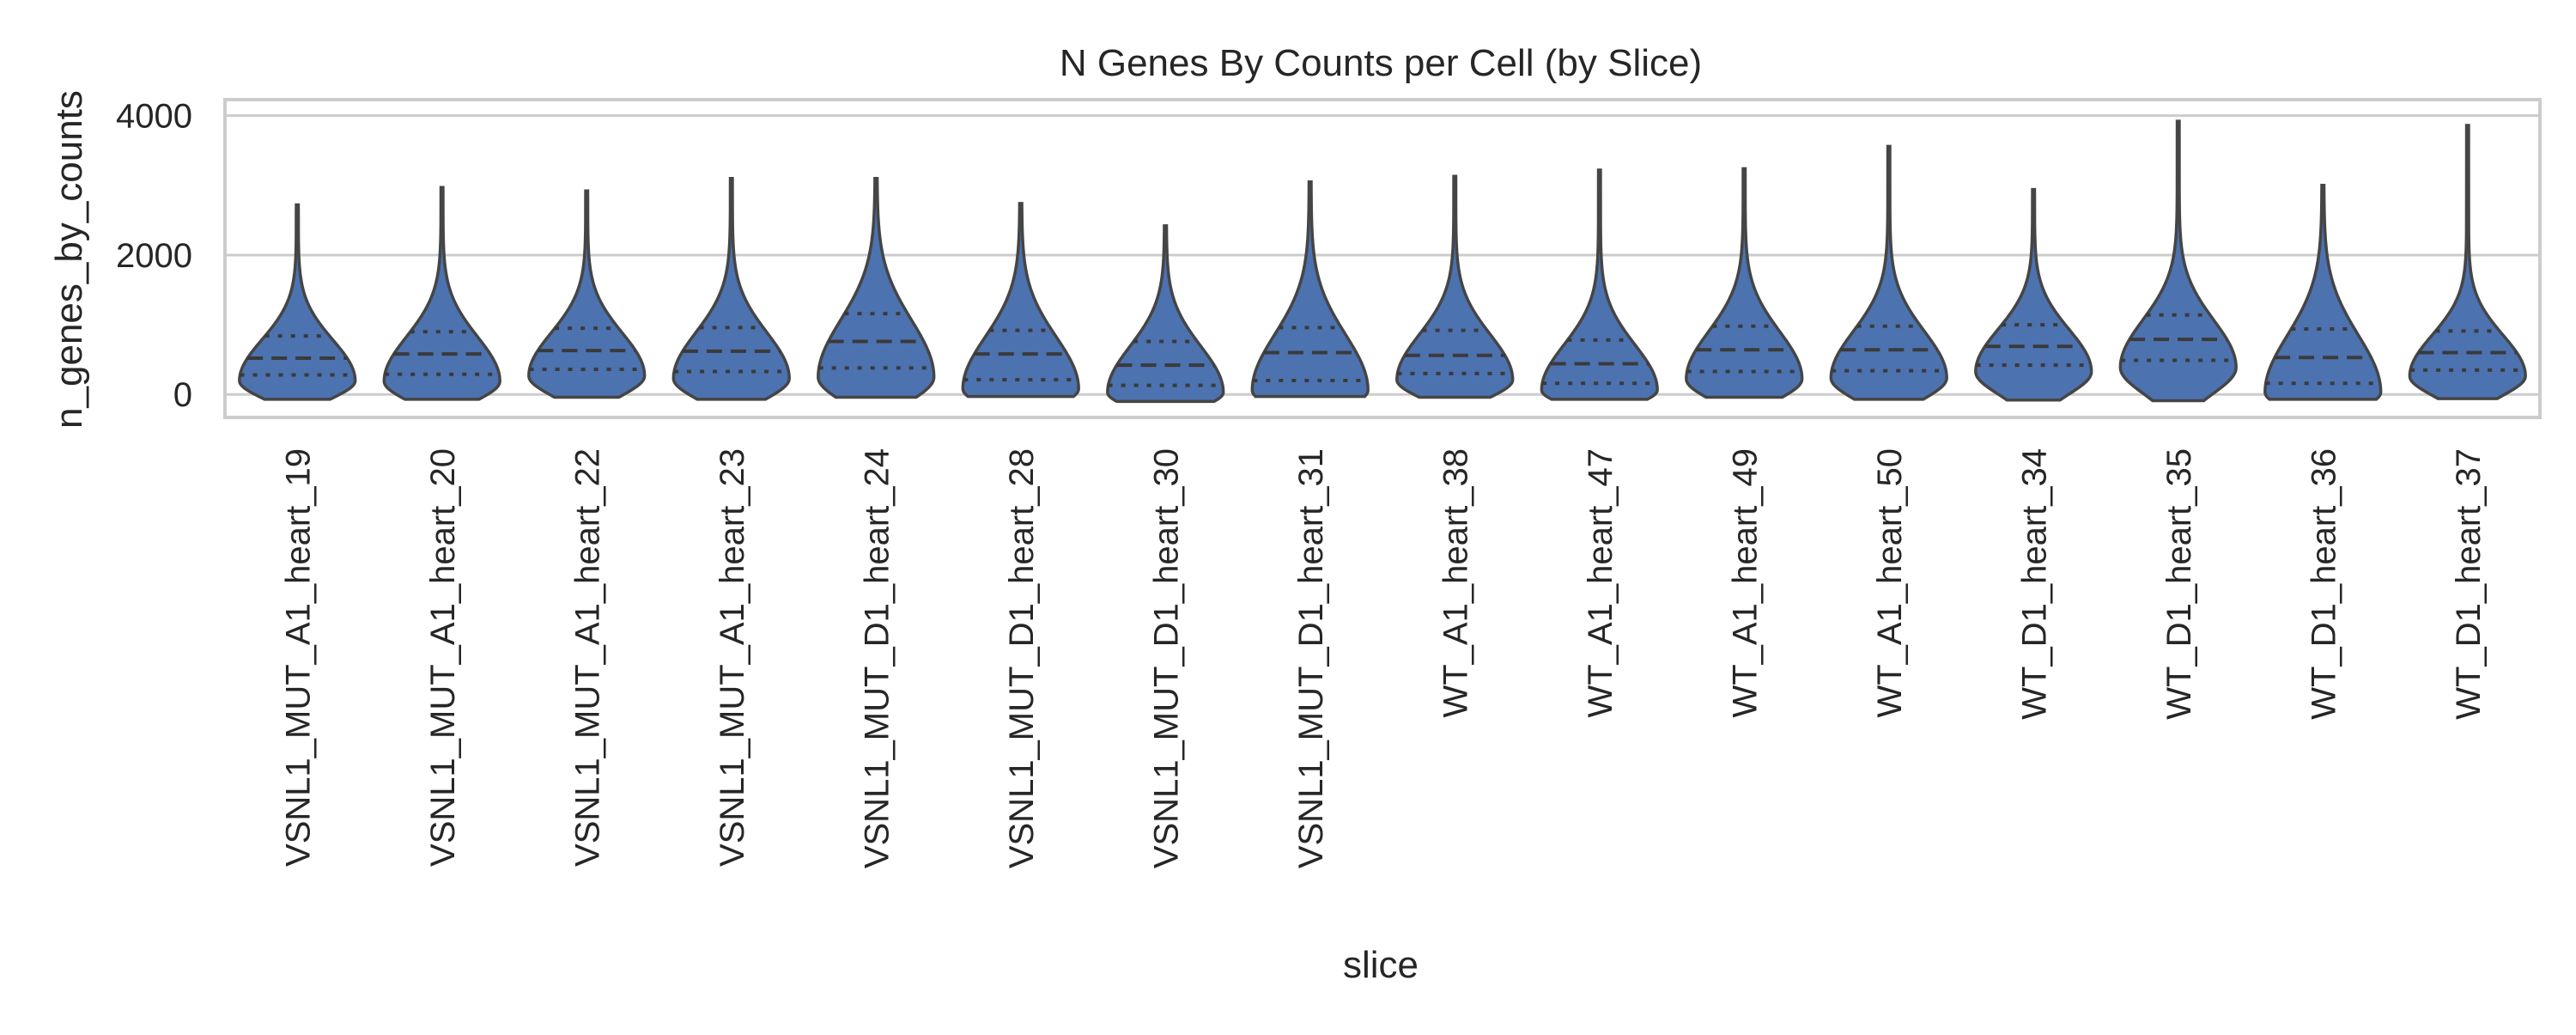  I want to click on x-tick-label: VSNL1_MUT_A1_heart_19, so click(298, 657).